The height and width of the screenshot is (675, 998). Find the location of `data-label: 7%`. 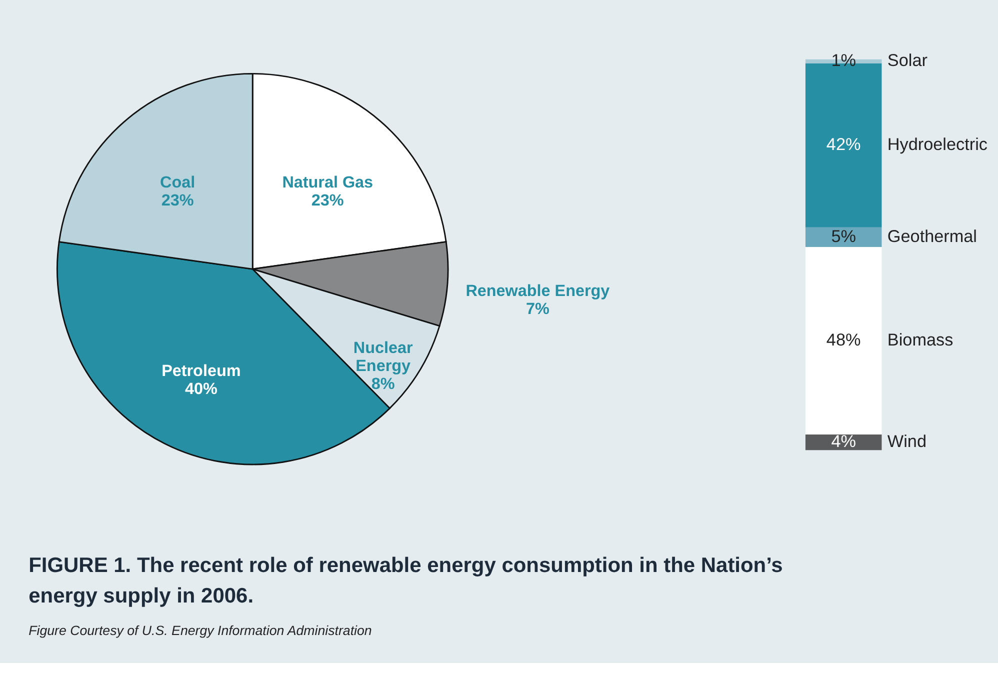

data-label: 7% is located at coordinates (538, 309).